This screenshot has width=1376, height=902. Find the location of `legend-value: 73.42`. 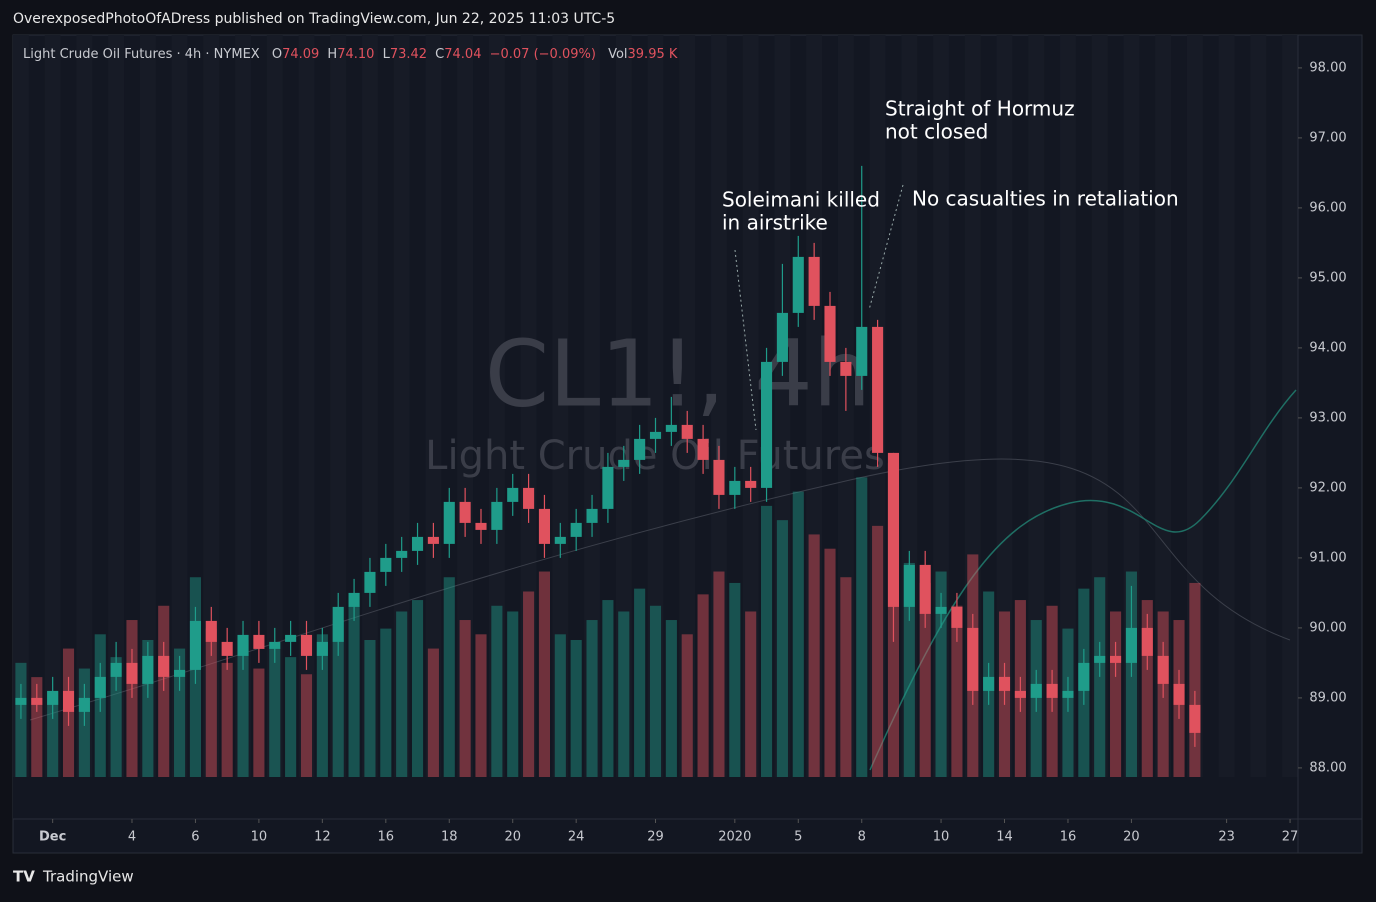

legend-value: 73.42 is located at coordinates (408, 54).